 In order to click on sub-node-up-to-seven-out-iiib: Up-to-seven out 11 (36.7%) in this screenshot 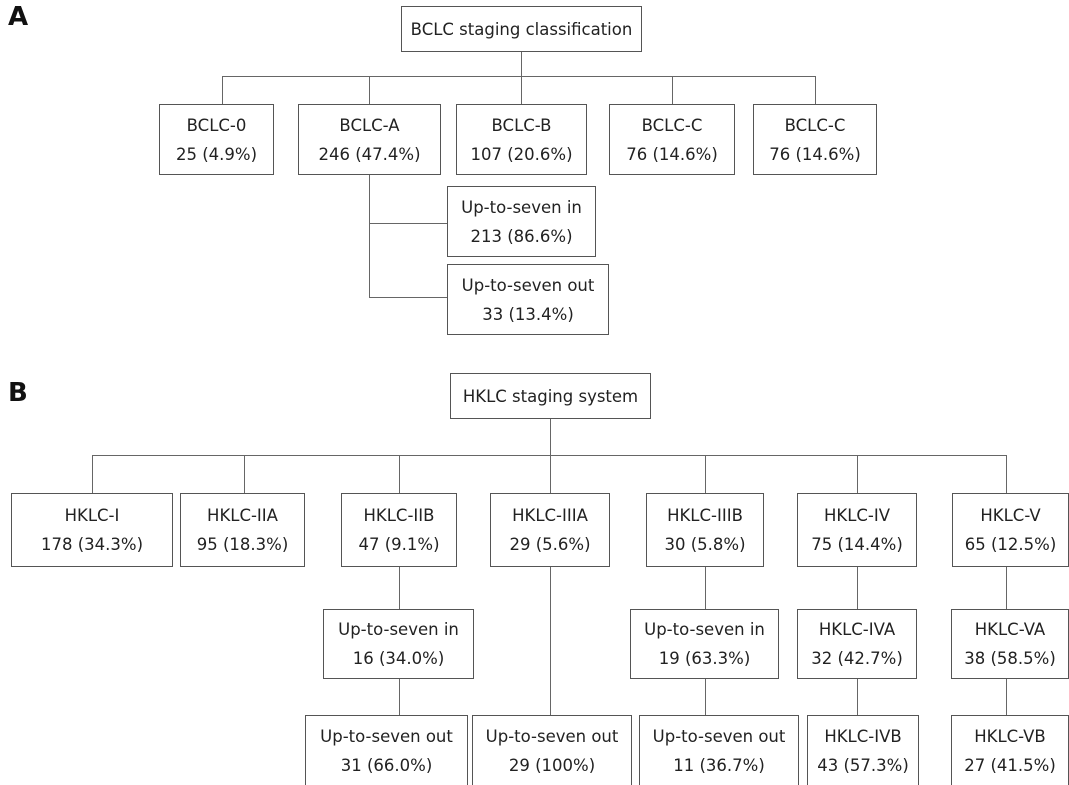, I will do `click(719, 750)`.